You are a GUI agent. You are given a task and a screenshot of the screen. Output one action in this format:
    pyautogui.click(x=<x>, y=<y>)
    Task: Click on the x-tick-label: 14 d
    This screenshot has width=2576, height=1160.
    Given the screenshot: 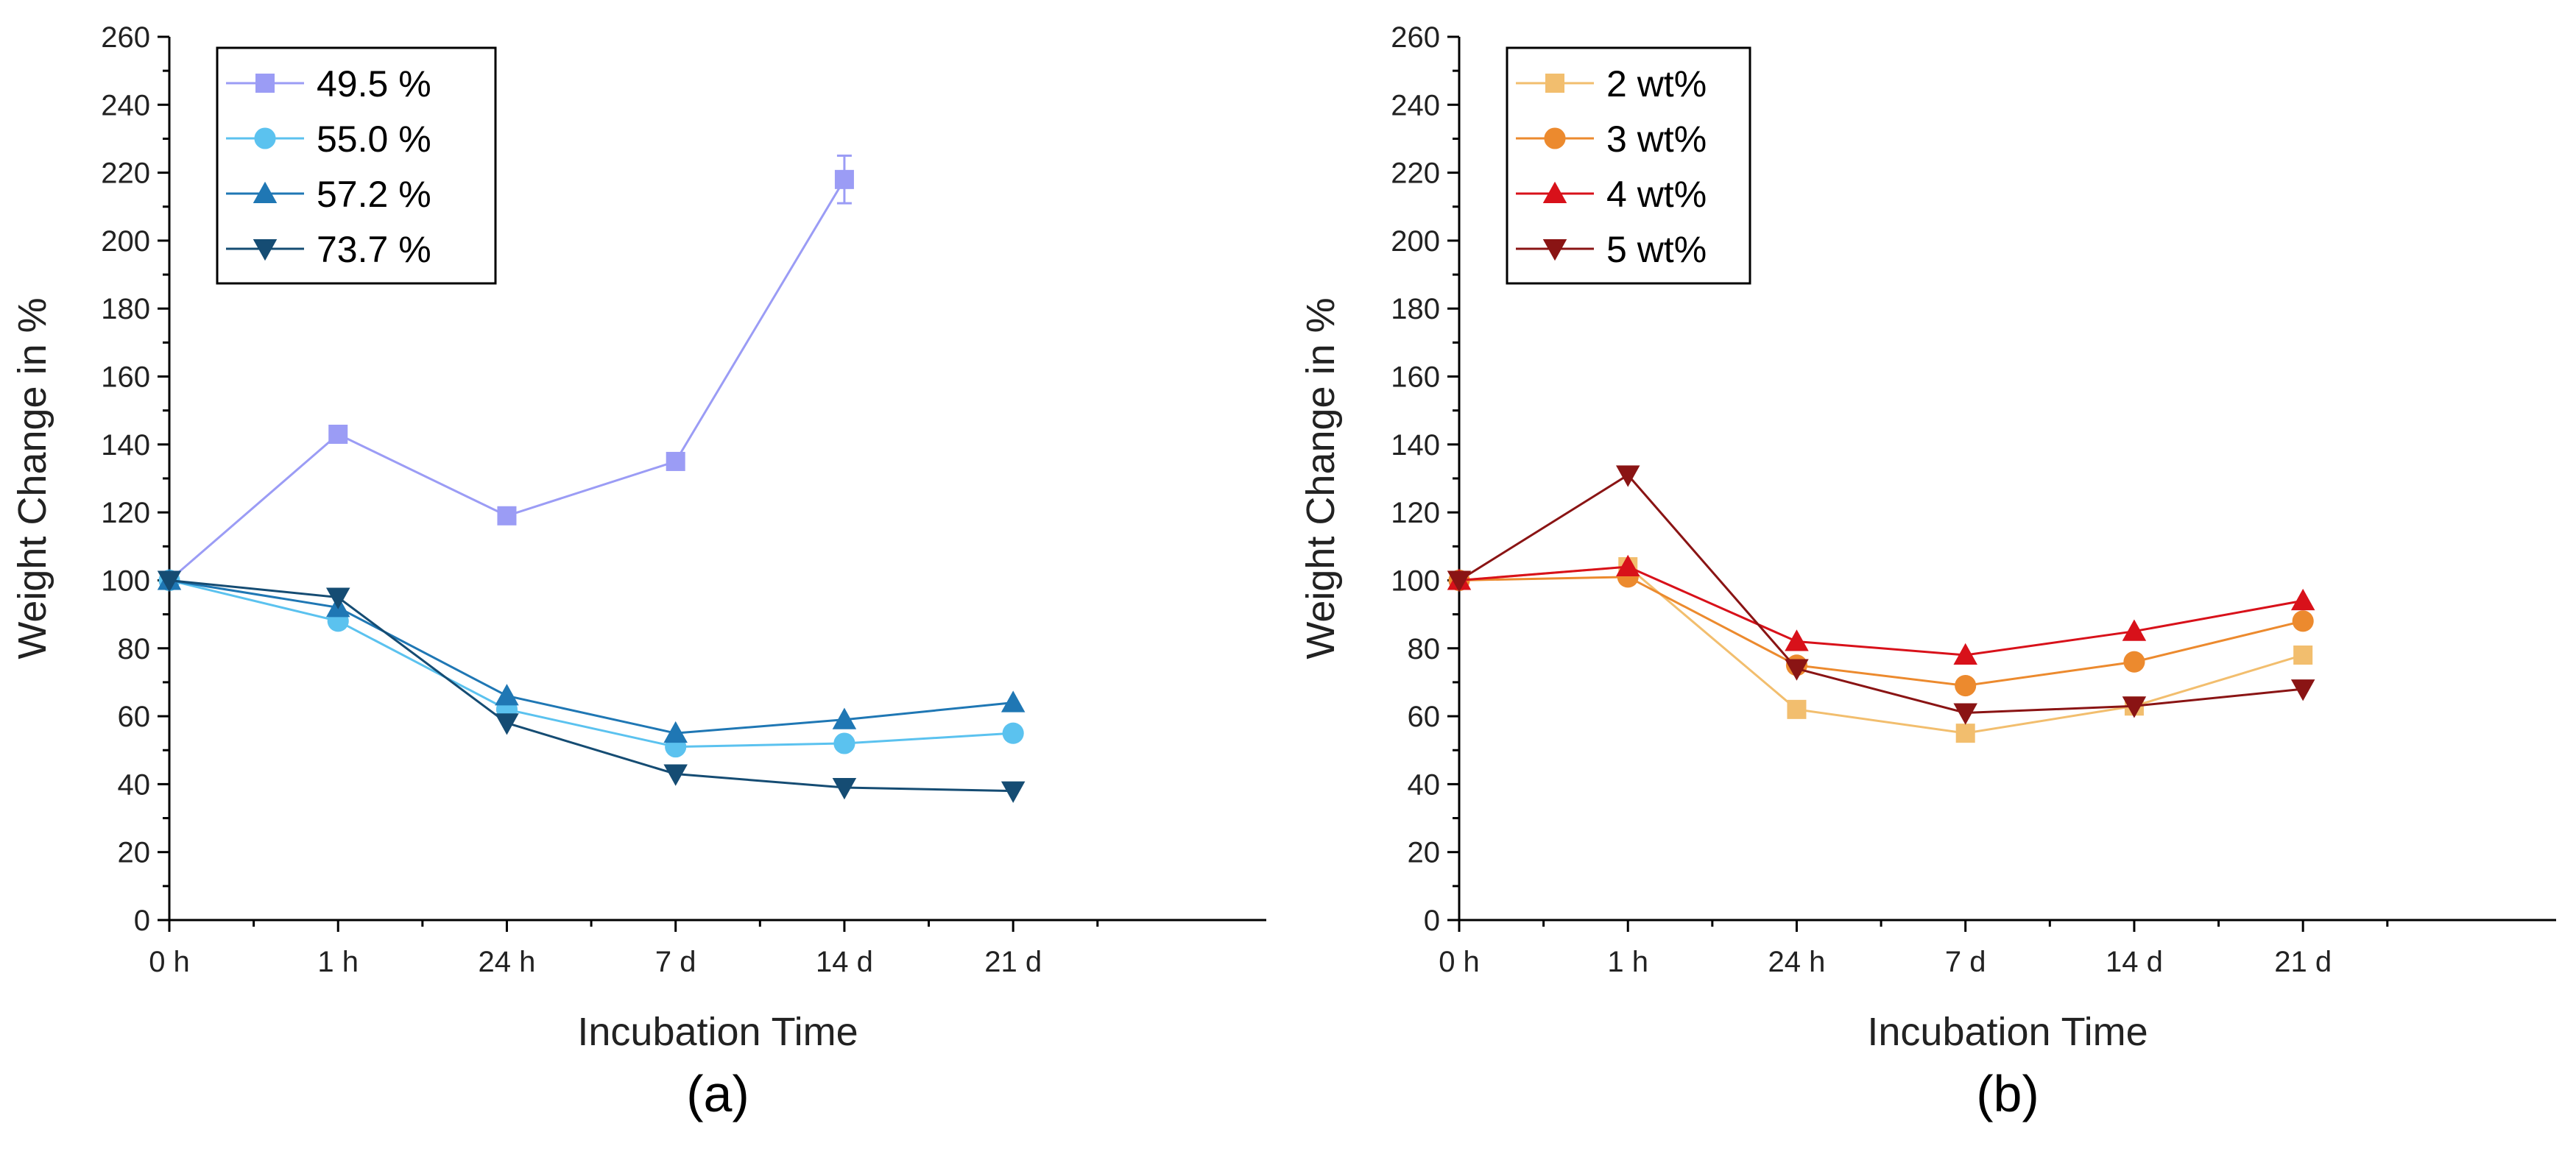 What is the action you would take?
    pyautogui.click(x=2134, y=962)
    